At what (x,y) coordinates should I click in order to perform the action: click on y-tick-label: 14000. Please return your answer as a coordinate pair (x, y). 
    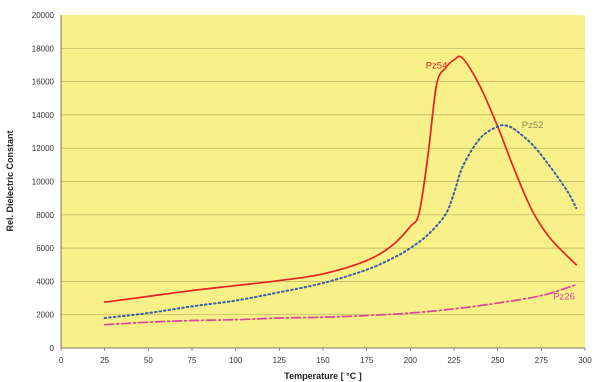
    Looking at the image, I should click on (43, 115).